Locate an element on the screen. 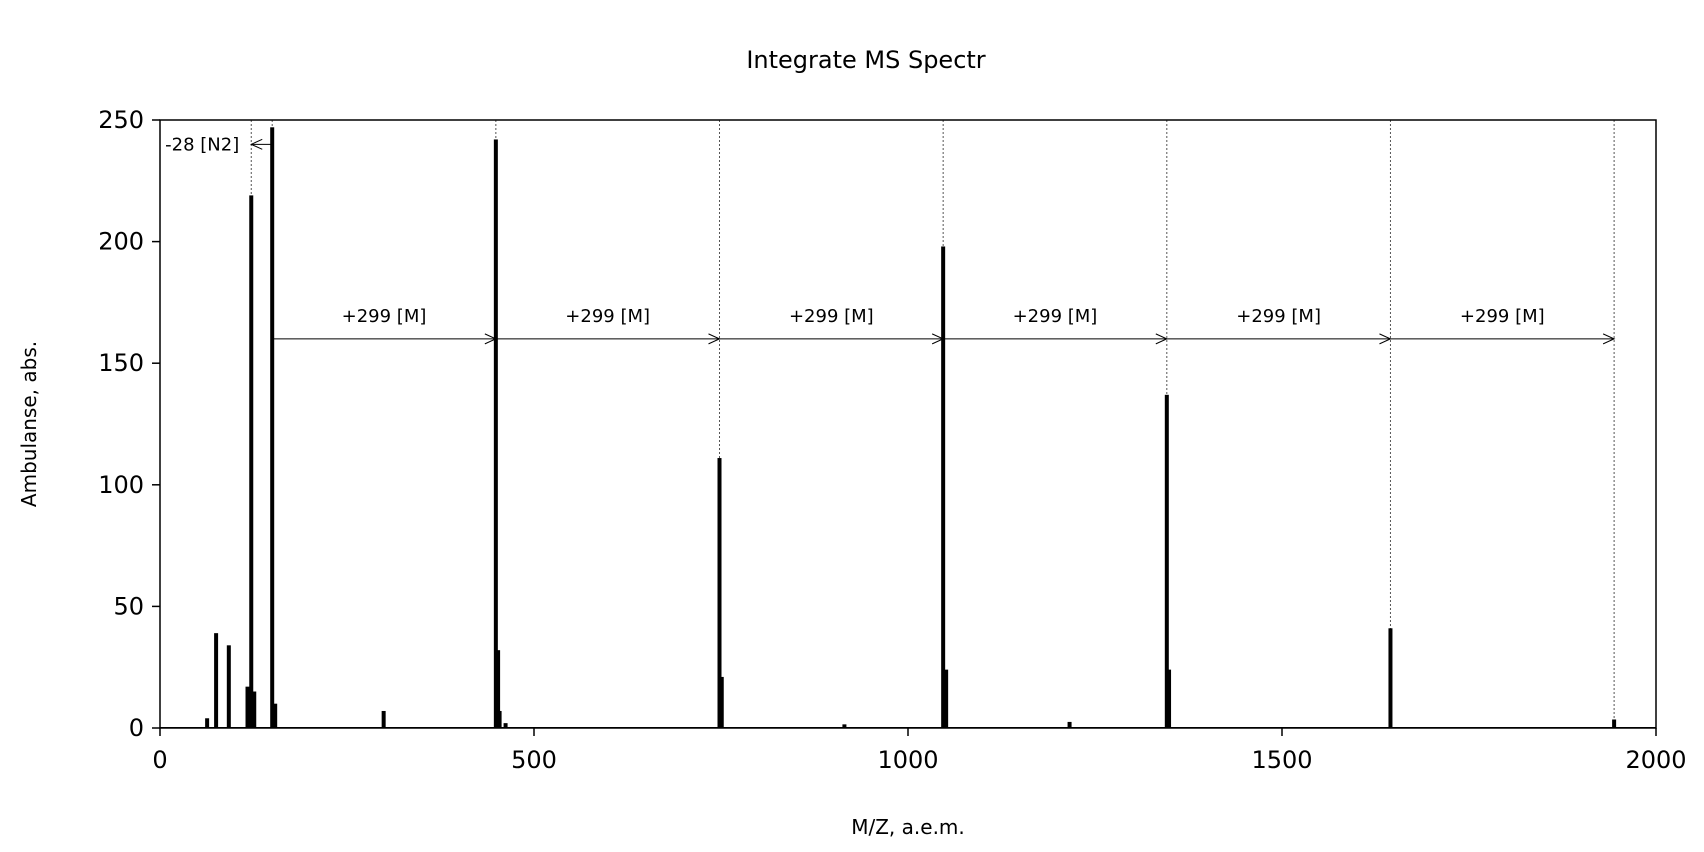  y-tick-label: 100 is located at coordinates (121, 485).